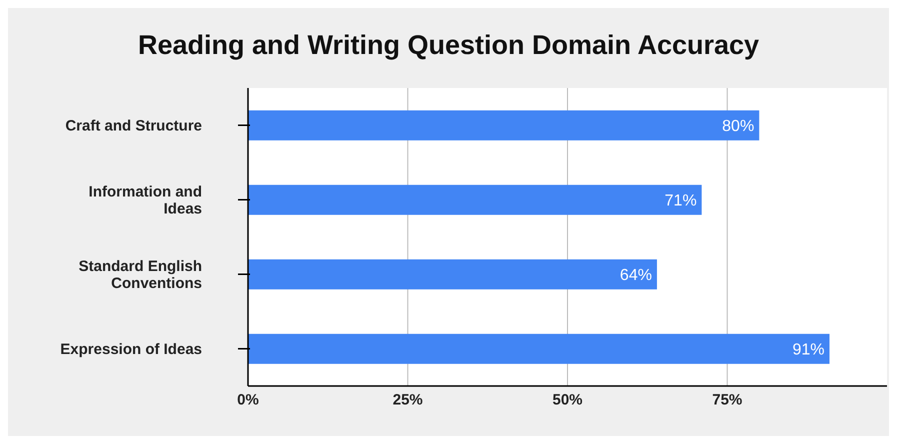 This screenshot has width=897, height=444. Describe the element at coordinates (567, 400) in the screenshot. I see `x-tick-label: 50%` at that location.